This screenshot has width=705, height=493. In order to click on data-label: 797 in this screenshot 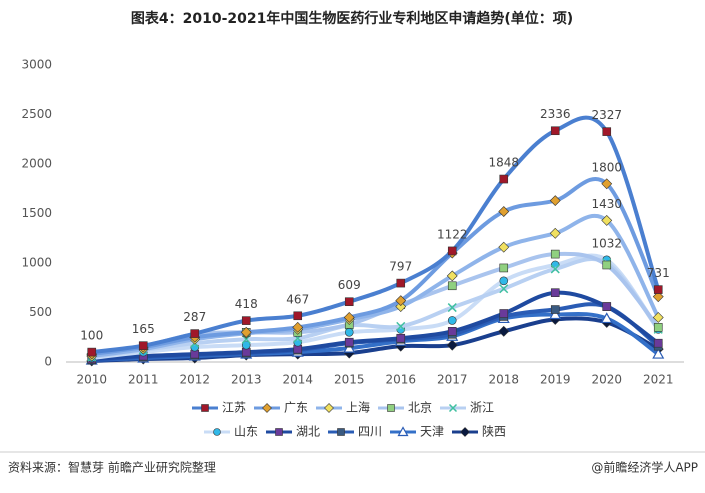, I will do `click(400, 267)`.